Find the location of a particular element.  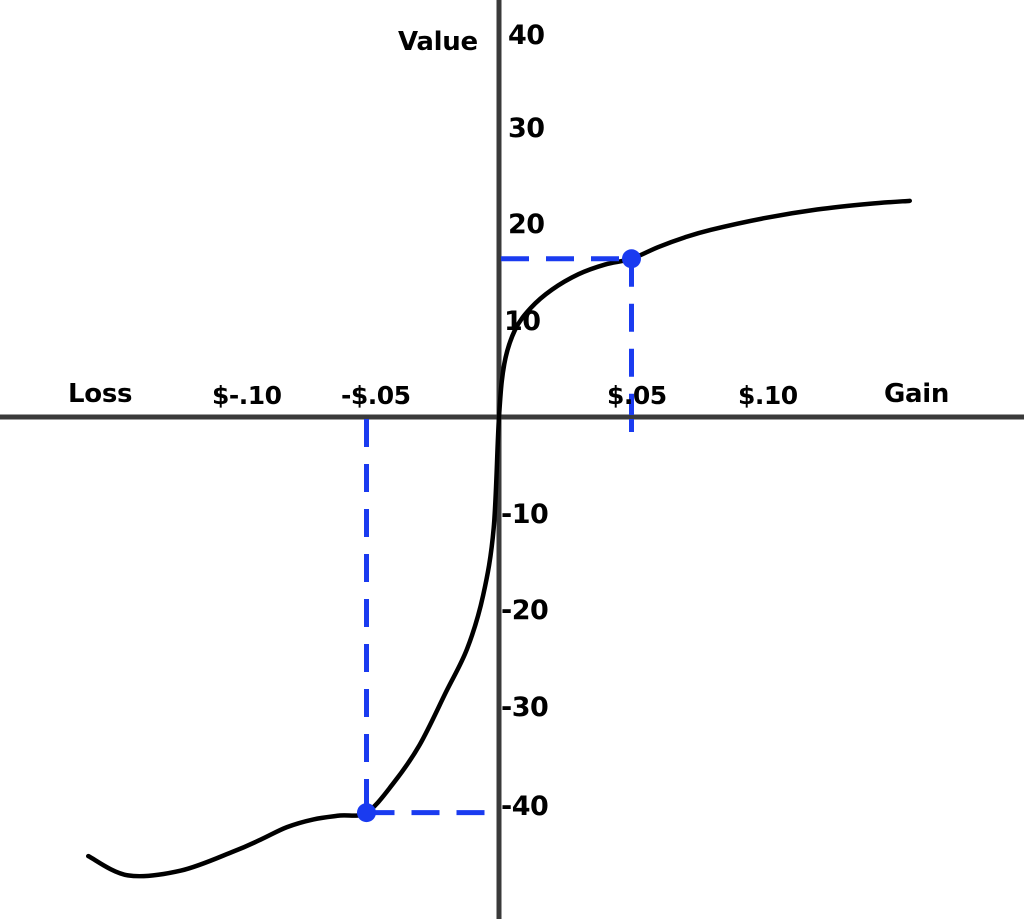

loss-data-point-marker is located at coordinates (366, 813).